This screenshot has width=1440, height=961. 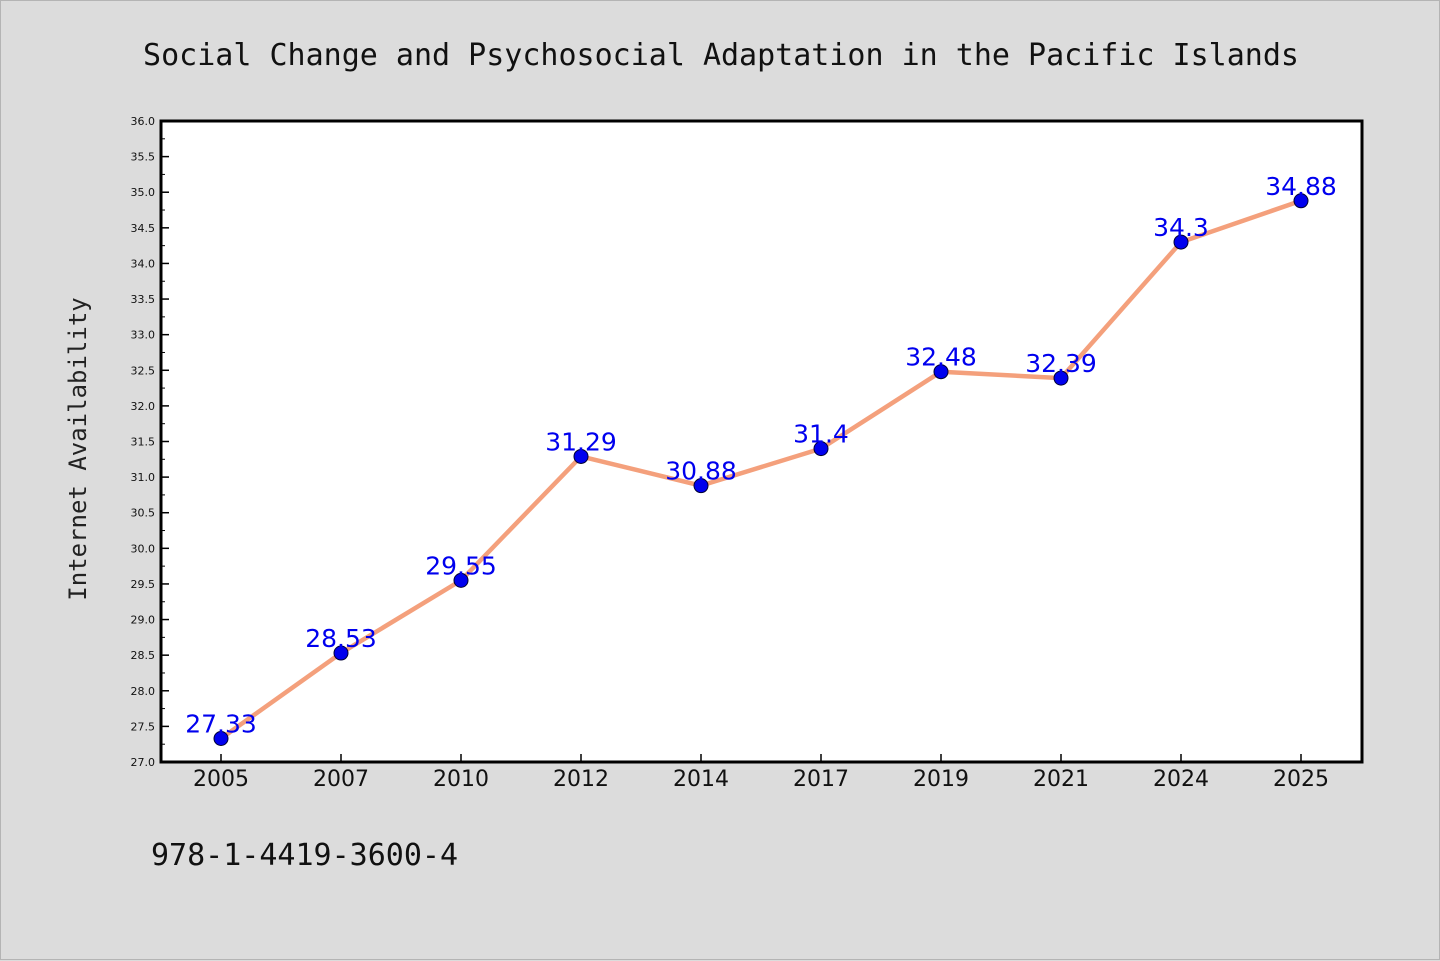 I want to click on data-label: 28.53, so click(x=341, y=638).